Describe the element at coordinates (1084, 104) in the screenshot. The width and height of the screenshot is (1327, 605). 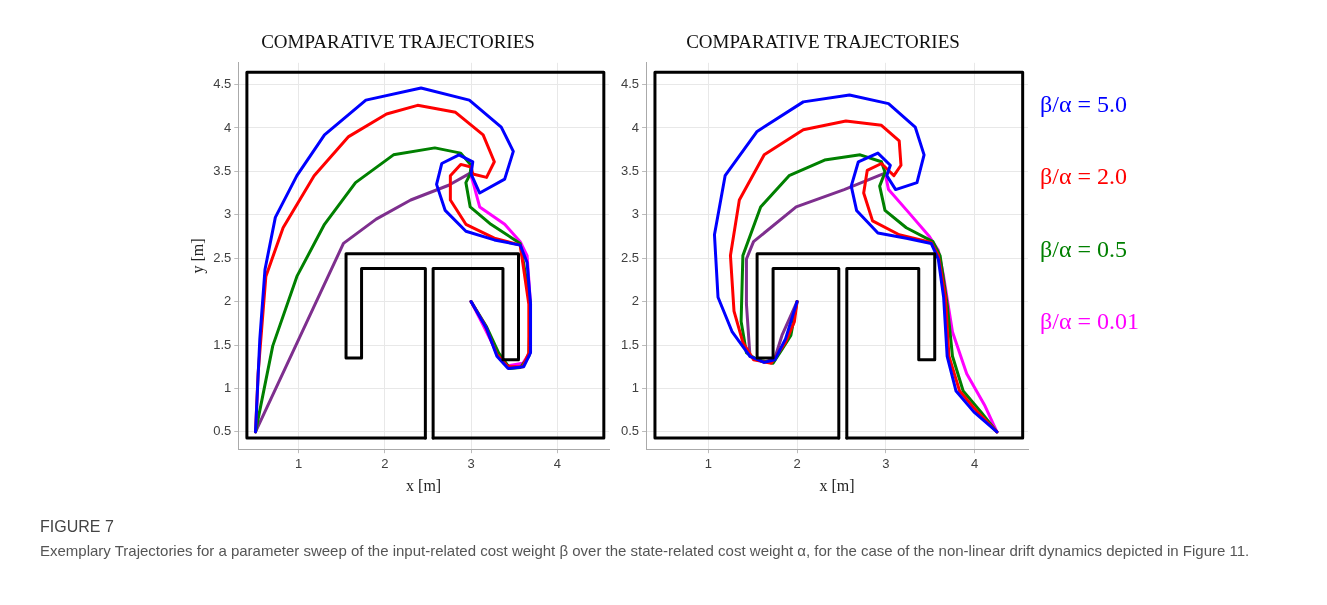
I see `text: β/α = 5.0` at that location.